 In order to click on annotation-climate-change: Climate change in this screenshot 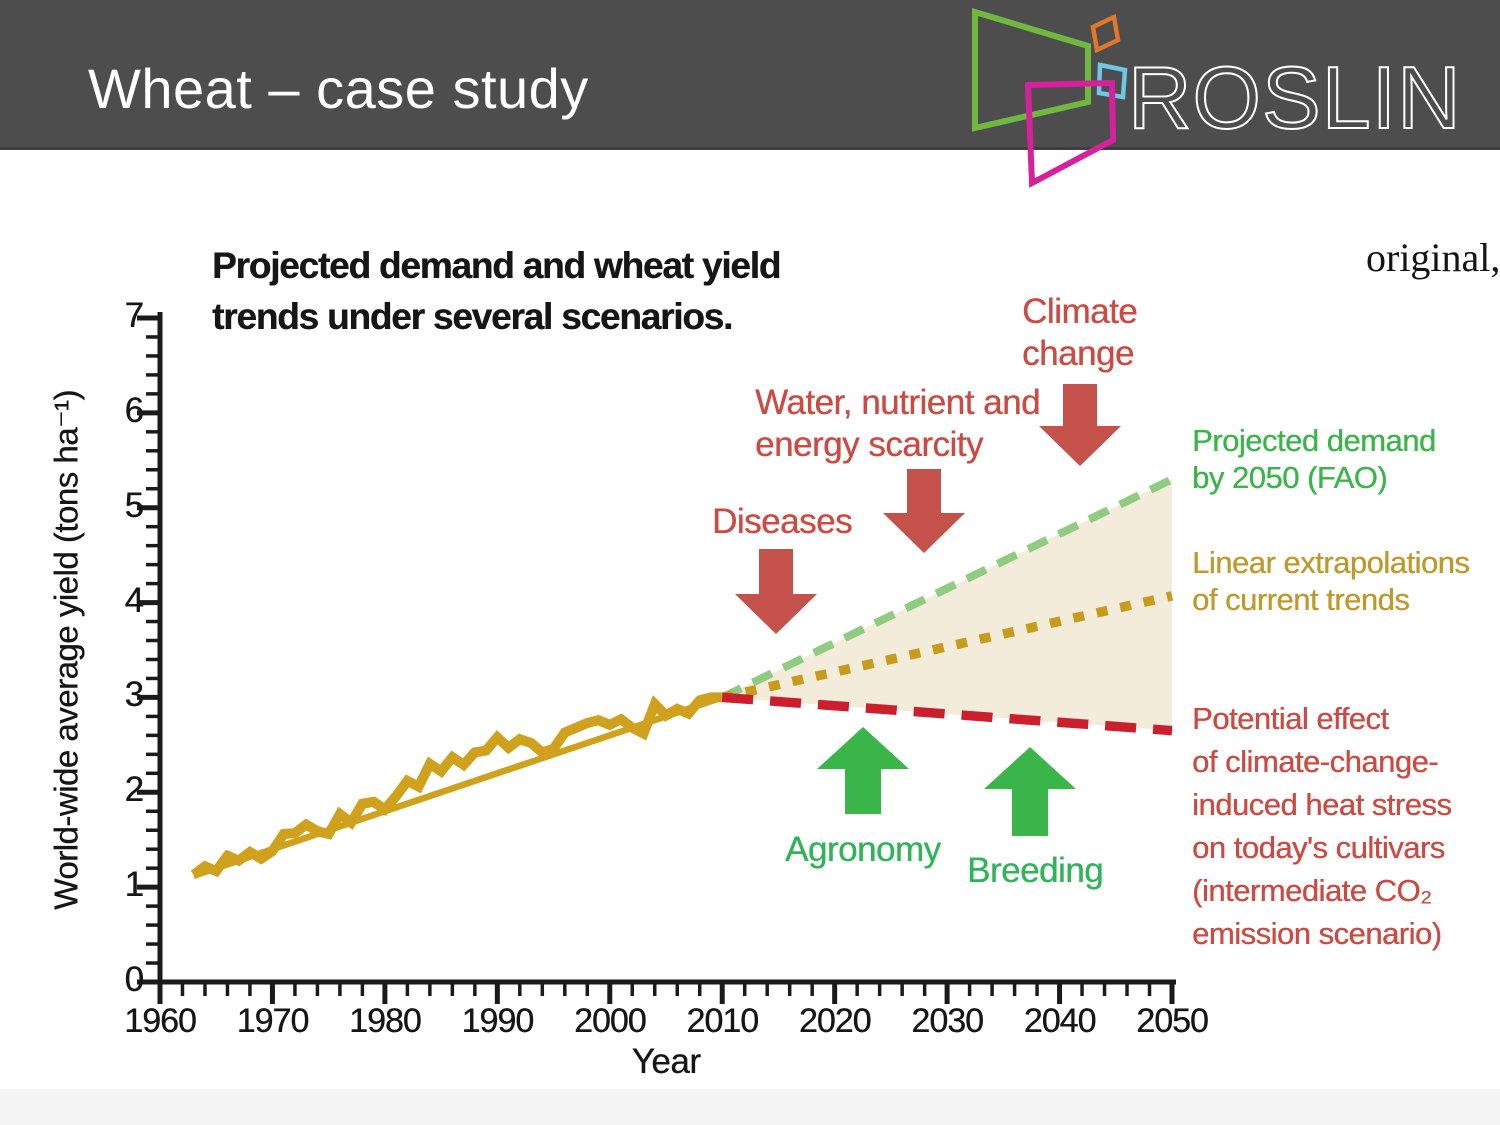, I will do `click(1080, 333)`.